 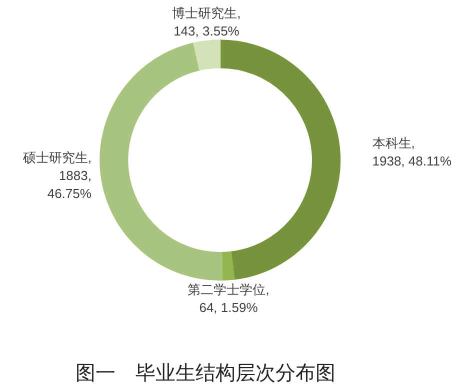 I want to click on slice-label: 本科生, 1938, 48.11%, so click(x=412, y=152).